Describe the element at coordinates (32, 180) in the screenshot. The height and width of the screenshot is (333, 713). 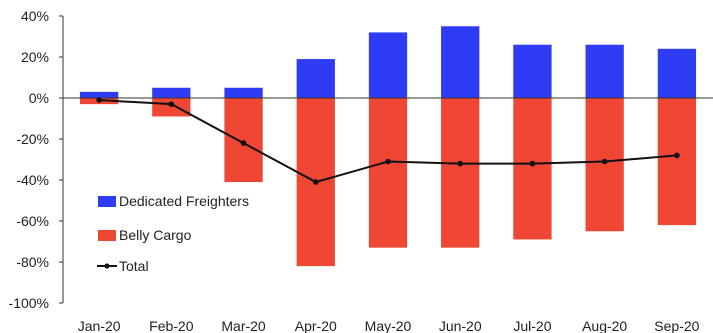
I see `y-tick-label: -40%` at that location.